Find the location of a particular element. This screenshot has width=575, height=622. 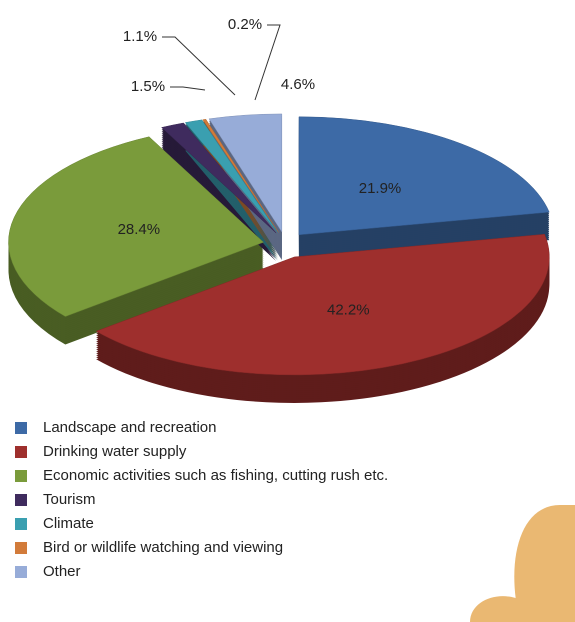

data-label: 0.2% is located at coordinates (245, 24).